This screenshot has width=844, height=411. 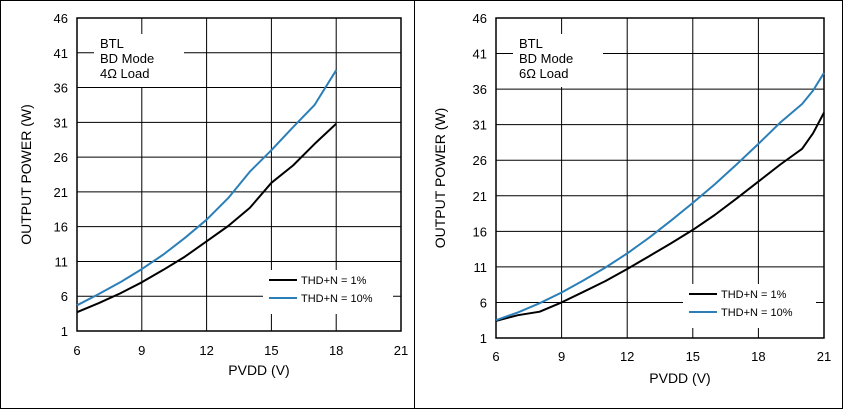 What do you see at coordinates (543, 73) in the screenshot?
I see `annotation-line: 6Ω Load` at bounding box center [543, 73].